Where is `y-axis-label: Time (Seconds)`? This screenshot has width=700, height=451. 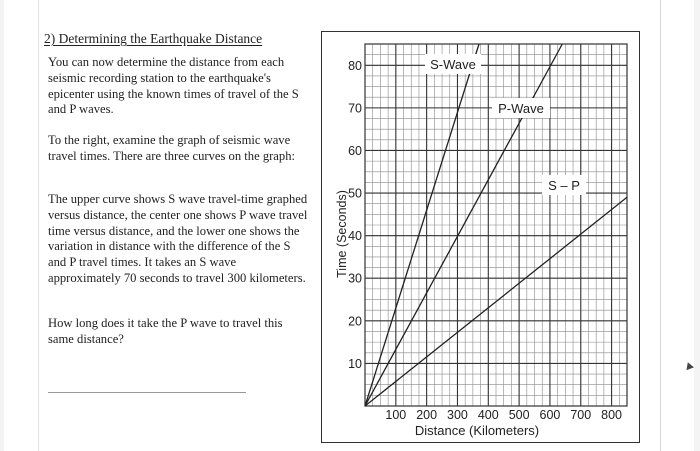 y-axis-label: Time (Seconds) is located at coordinates (342, 234).